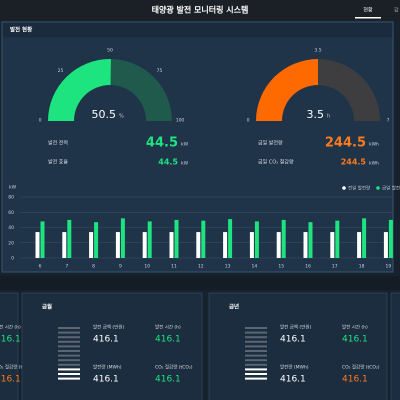  Describe the element at coordinates (120, 267) in the screenshot. I see `x-tick-label: 9` at that location.